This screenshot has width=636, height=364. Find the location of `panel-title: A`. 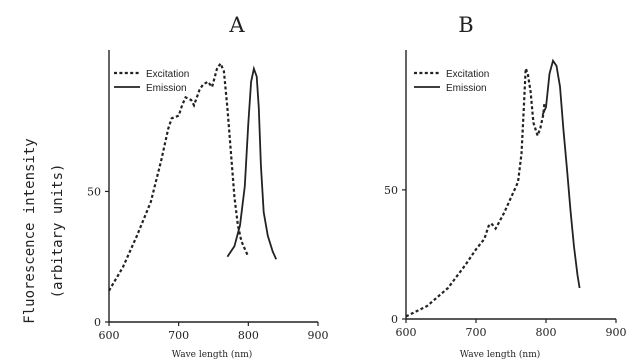

panel-title: A is located at coordinates (236, 25).